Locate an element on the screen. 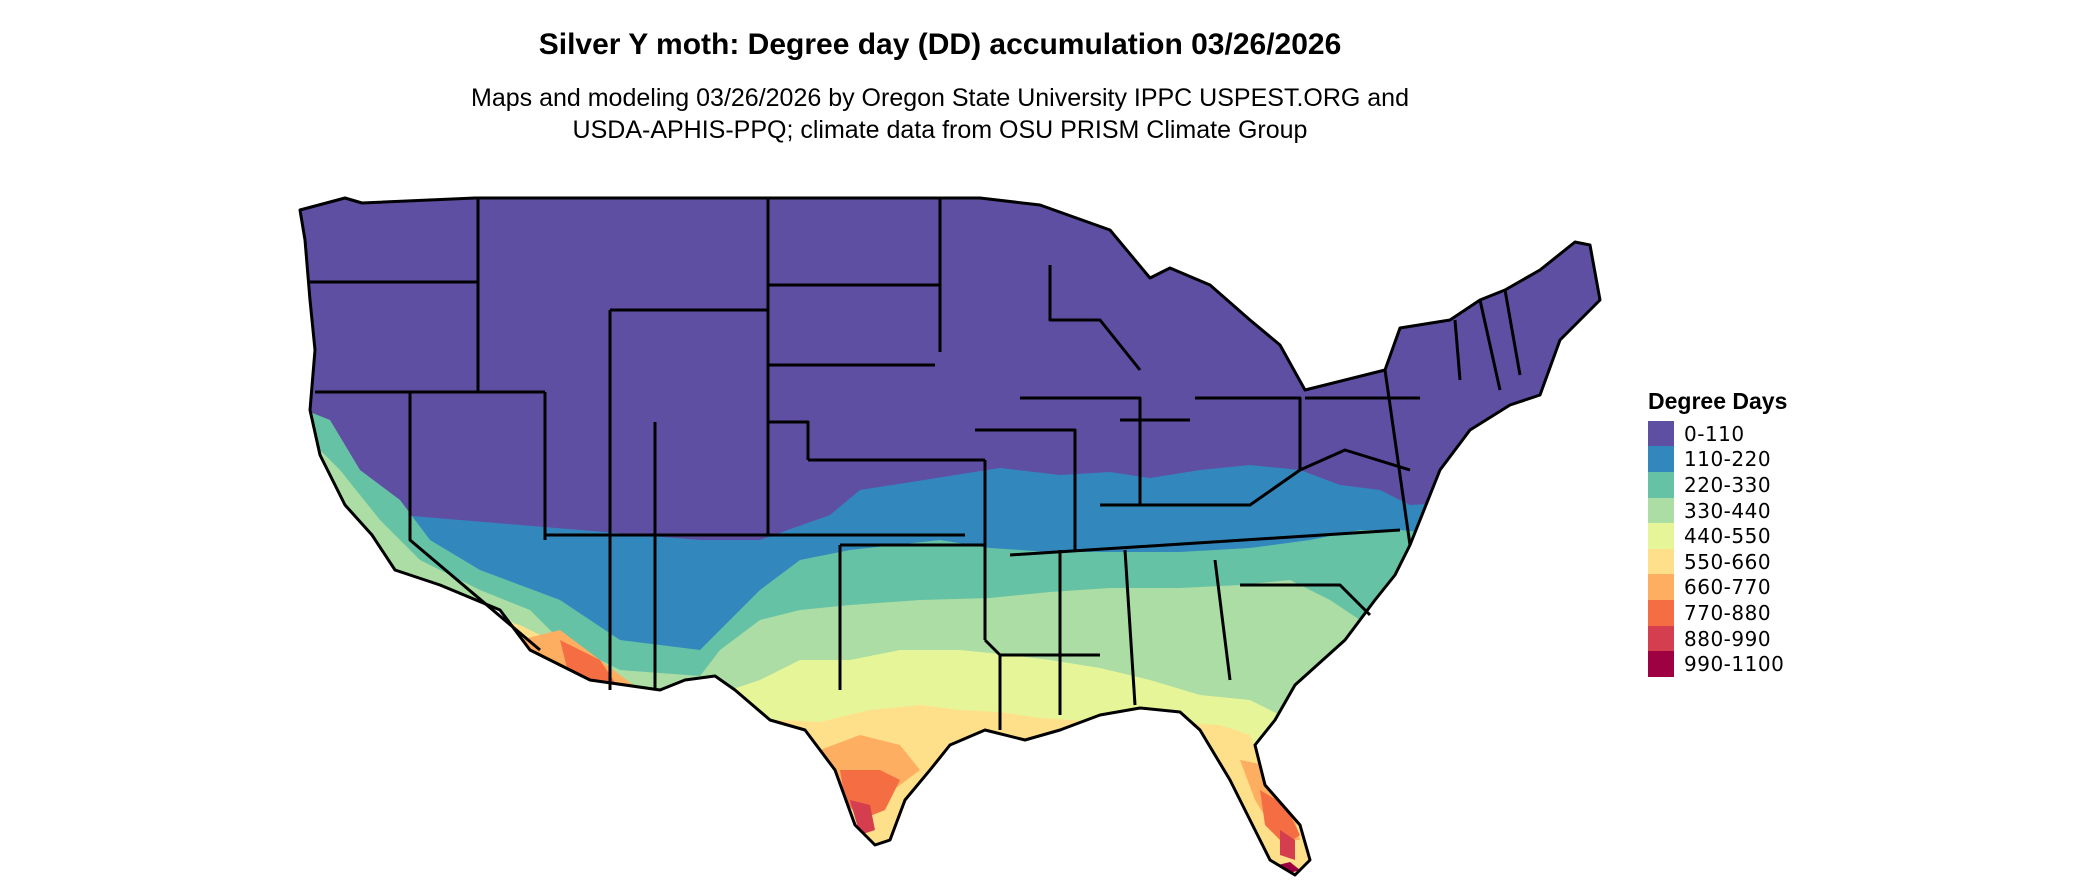 Image resolution: width=2100 pixels, height=892 pixels. legend-item: 770-880 is located at coordinates (1717, 612).